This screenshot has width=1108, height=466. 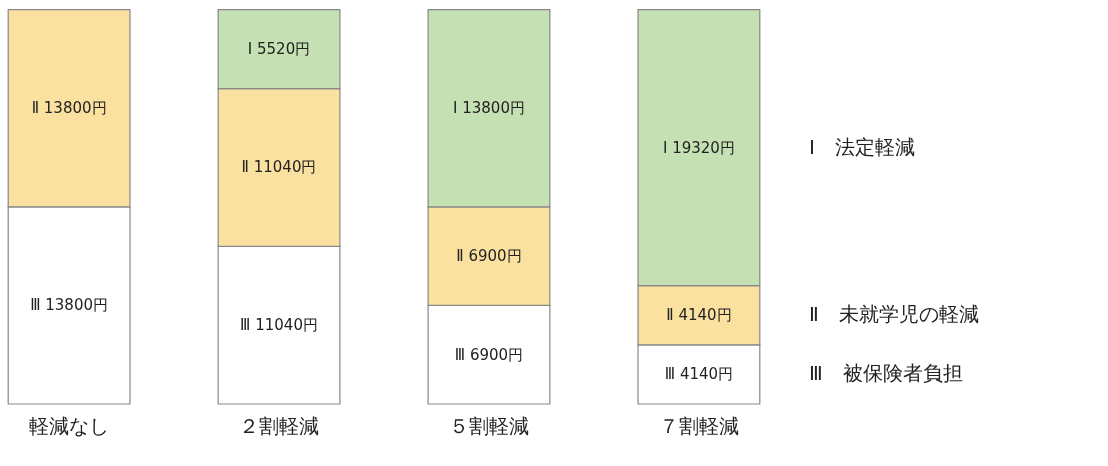 I want to click on data-label: Ⅰ 13800円, so click(x=489, y=108).